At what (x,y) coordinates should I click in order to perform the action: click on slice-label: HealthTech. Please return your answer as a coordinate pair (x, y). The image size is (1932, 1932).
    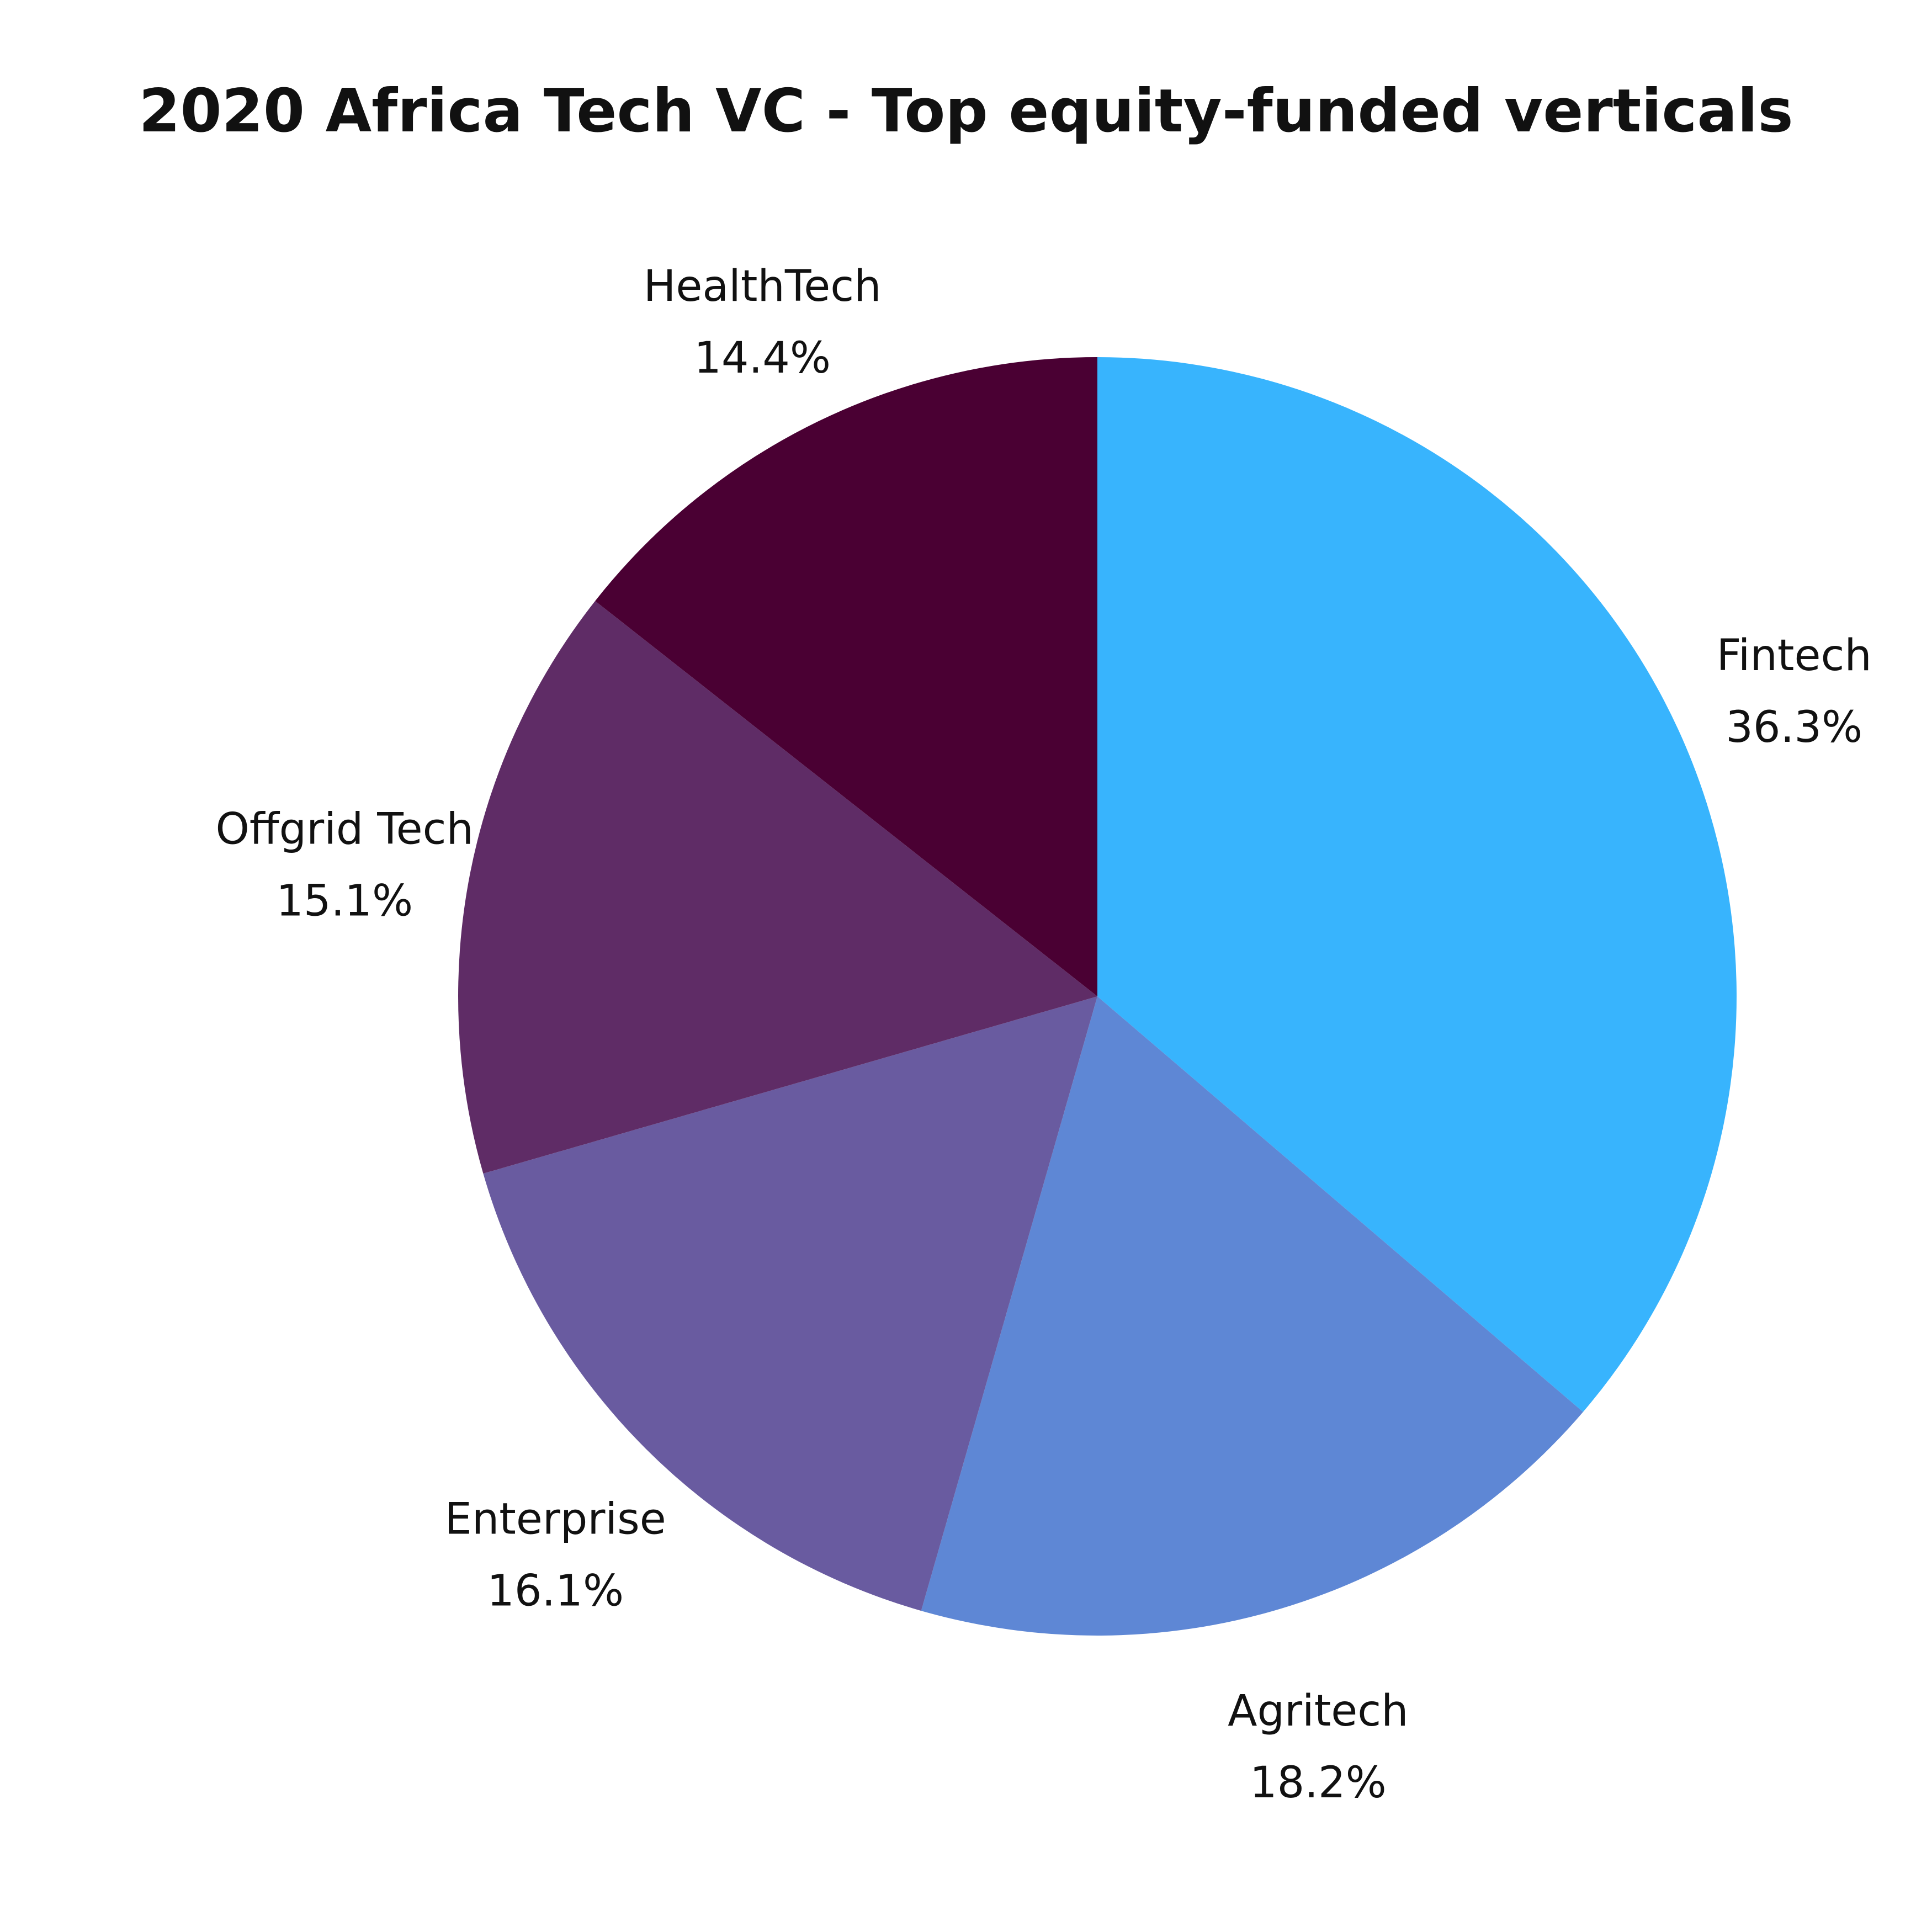
    Looking at the image, I should click on (763, 286).